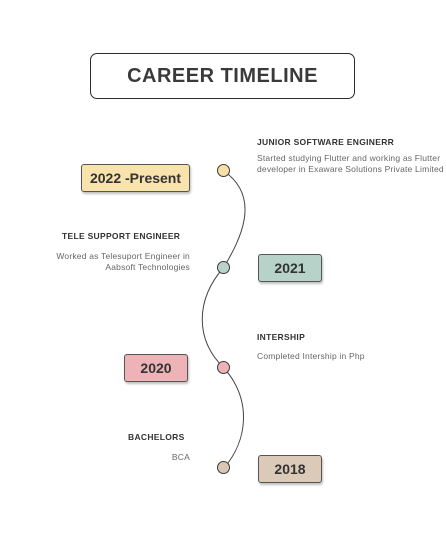 This screenshot has width=447, height=559. I want to click on title-box: CAREER TIMELINE, so click(222, 76).